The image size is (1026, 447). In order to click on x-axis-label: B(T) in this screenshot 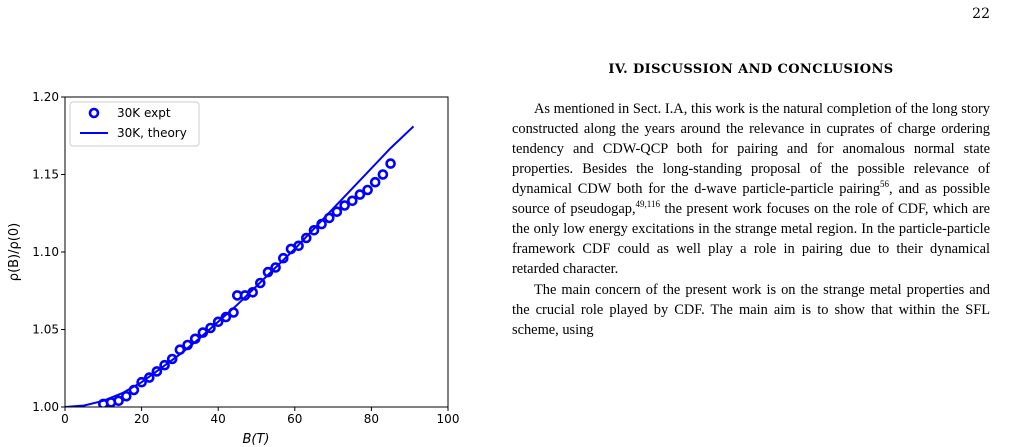, I will do `click(255, 439)`.